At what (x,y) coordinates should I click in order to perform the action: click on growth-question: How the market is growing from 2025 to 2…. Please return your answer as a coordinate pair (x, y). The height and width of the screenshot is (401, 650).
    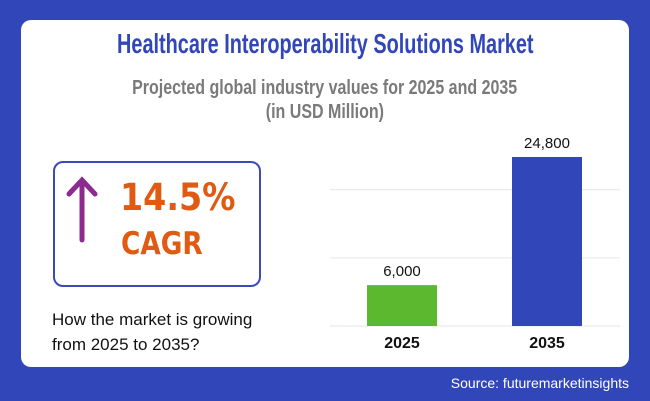
    Looking at the image, I should click on (152, 332).